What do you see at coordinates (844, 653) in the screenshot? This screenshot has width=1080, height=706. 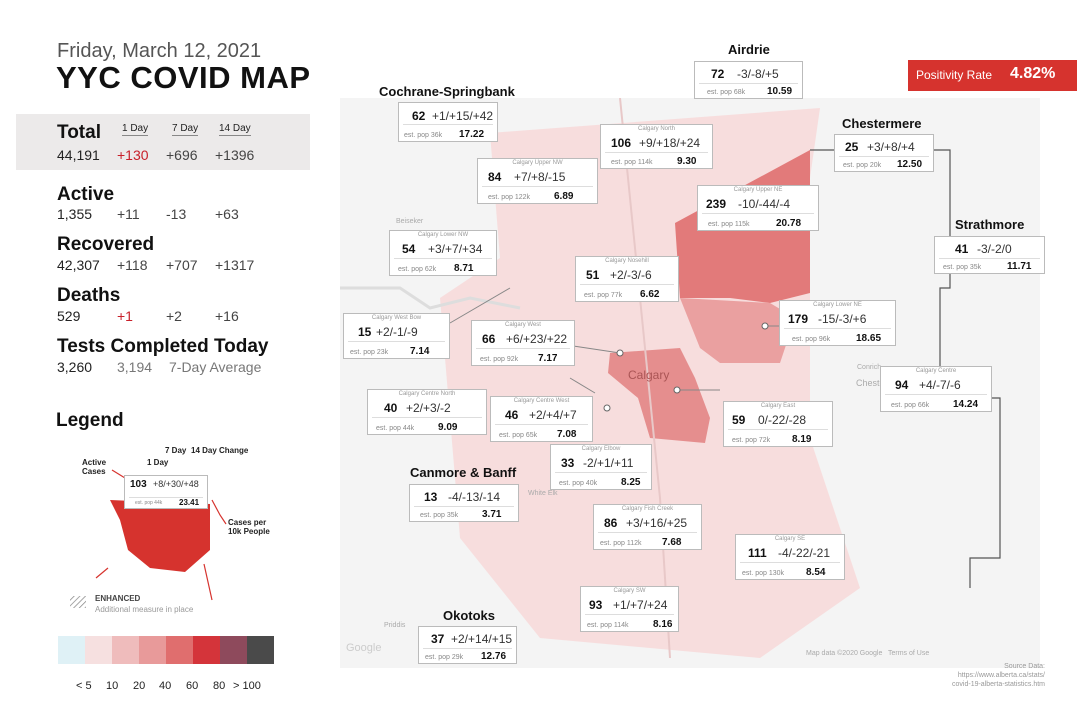 I see `map-data-credit: Map data ©2020 Google` at bounding box center [844, 653].